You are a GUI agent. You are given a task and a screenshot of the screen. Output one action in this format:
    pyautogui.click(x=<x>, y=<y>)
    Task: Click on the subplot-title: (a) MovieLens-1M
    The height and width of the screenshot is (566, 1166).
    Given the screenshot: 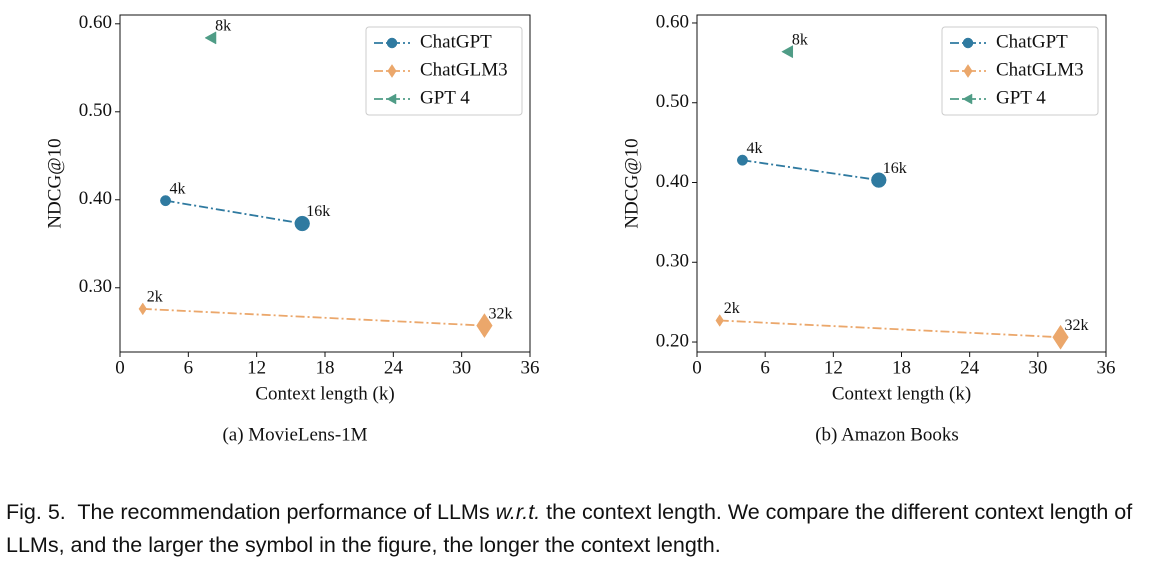 What is the action you would take?
    pyautogui.click(x=294, y=434)
    